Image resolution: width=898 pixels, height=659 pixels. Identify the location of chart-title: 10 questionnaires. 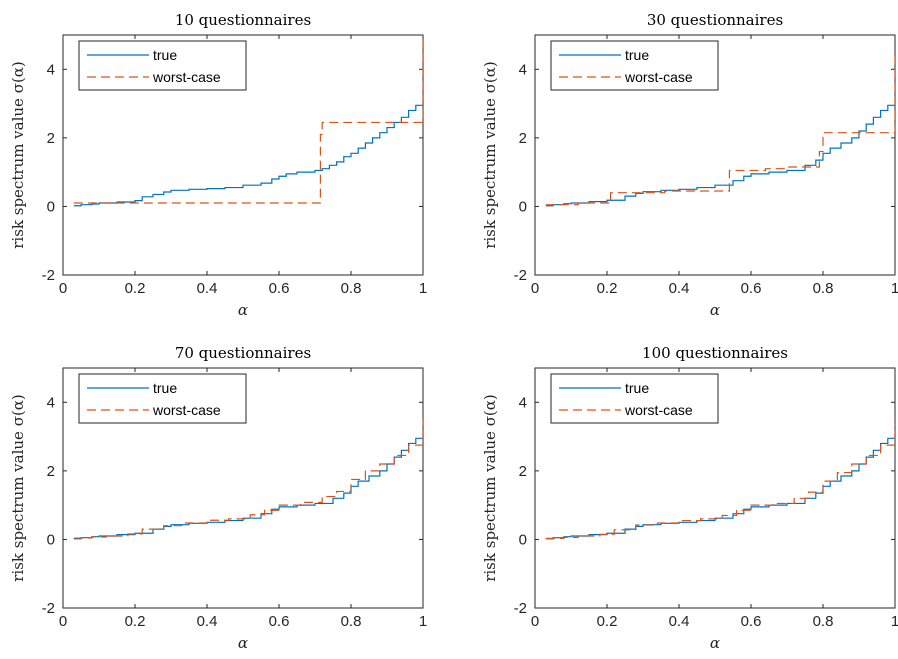
(243, 20).